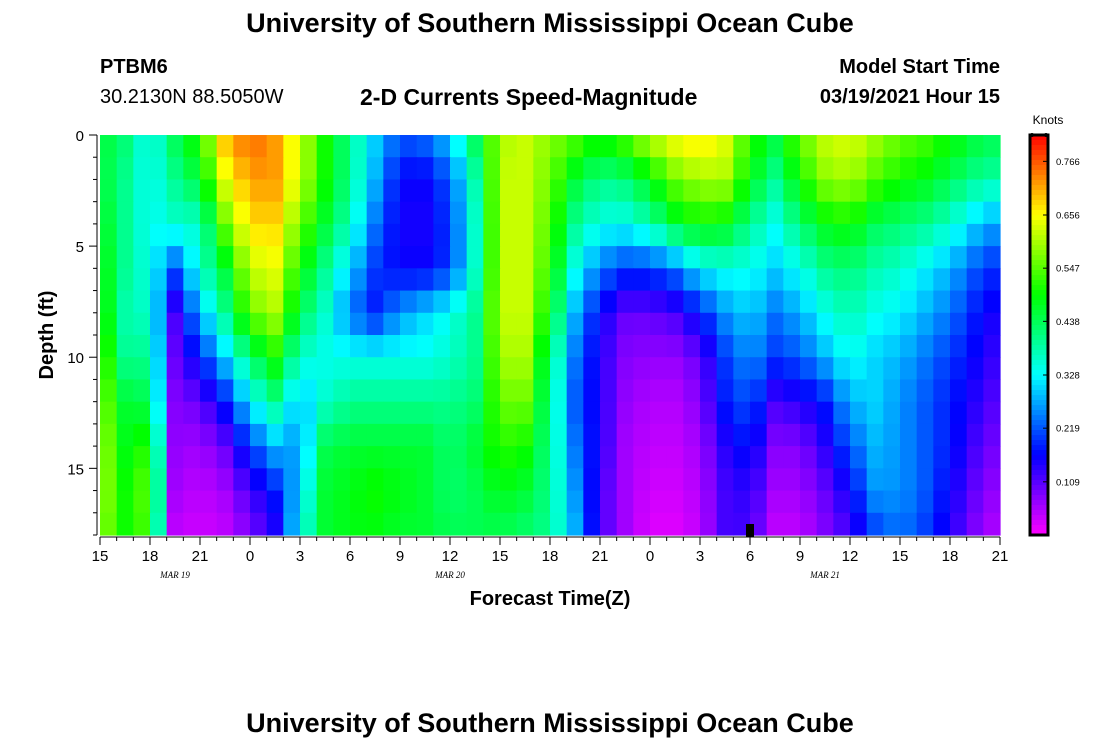 The height and width of the screenshot is (750, 1100). Describe the element at coordinates (150, 556) in the screenshot. I see `x-tick-label: 18` at that location.